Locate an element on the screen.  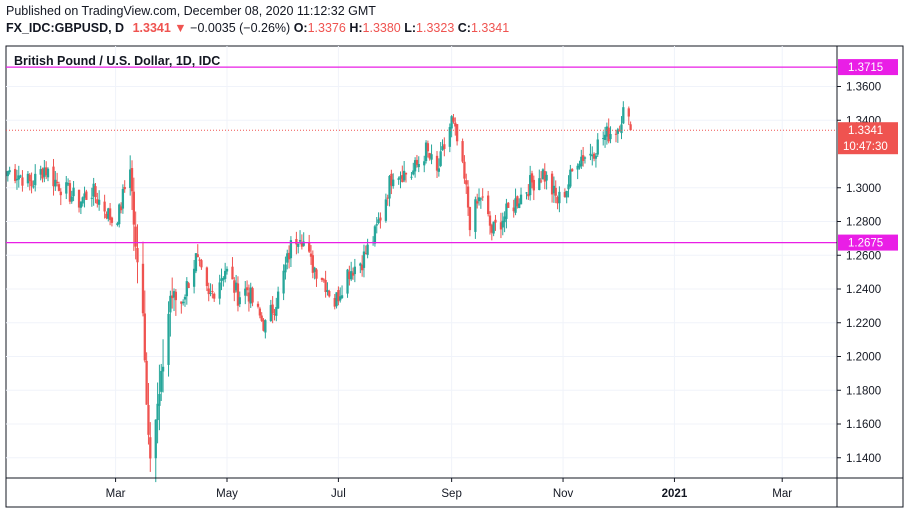
y-tick-label: 1.2400 is located at coordinates (863, 290).